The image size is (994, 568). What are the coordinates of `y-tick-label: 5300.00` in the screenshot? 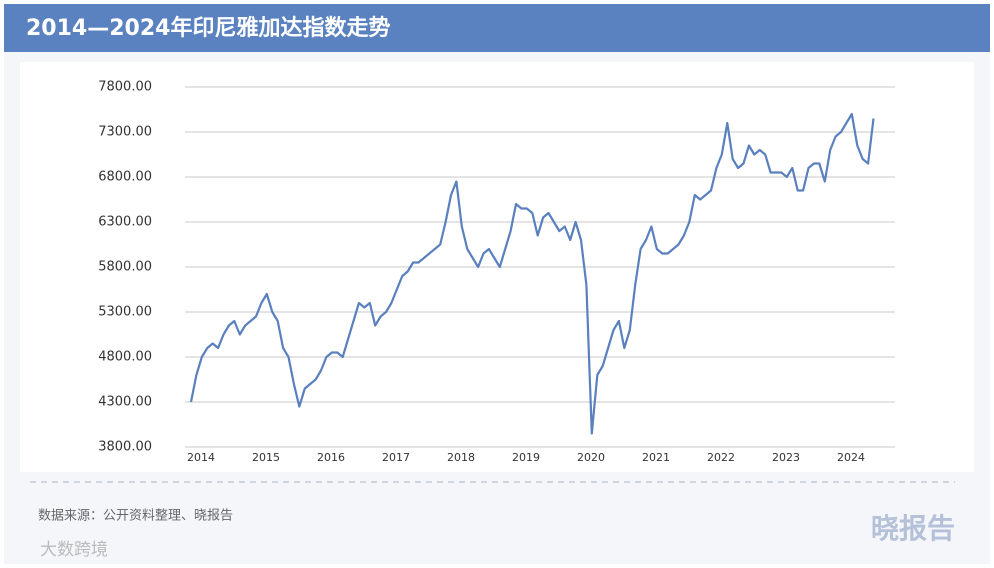 It's located at (125, 312).